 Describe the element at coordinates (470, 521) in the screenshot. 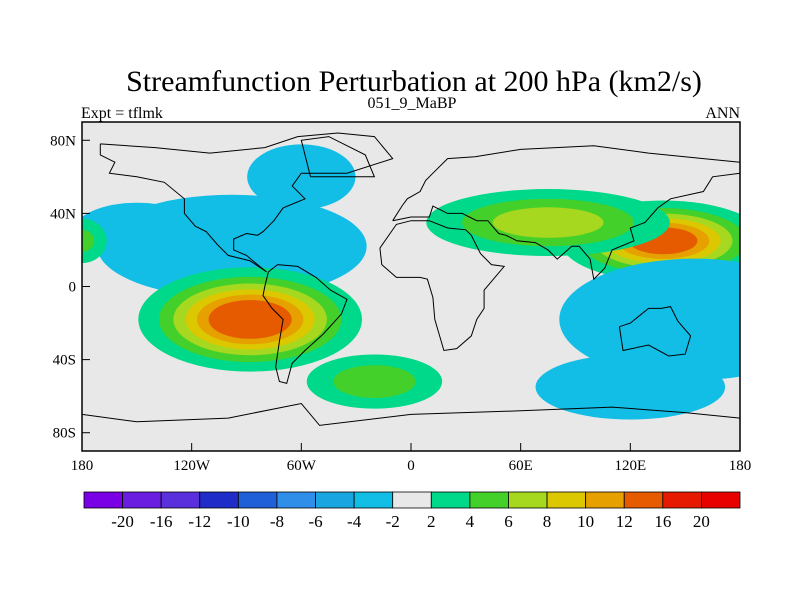

I see `colorbar-label: 4` at that location.